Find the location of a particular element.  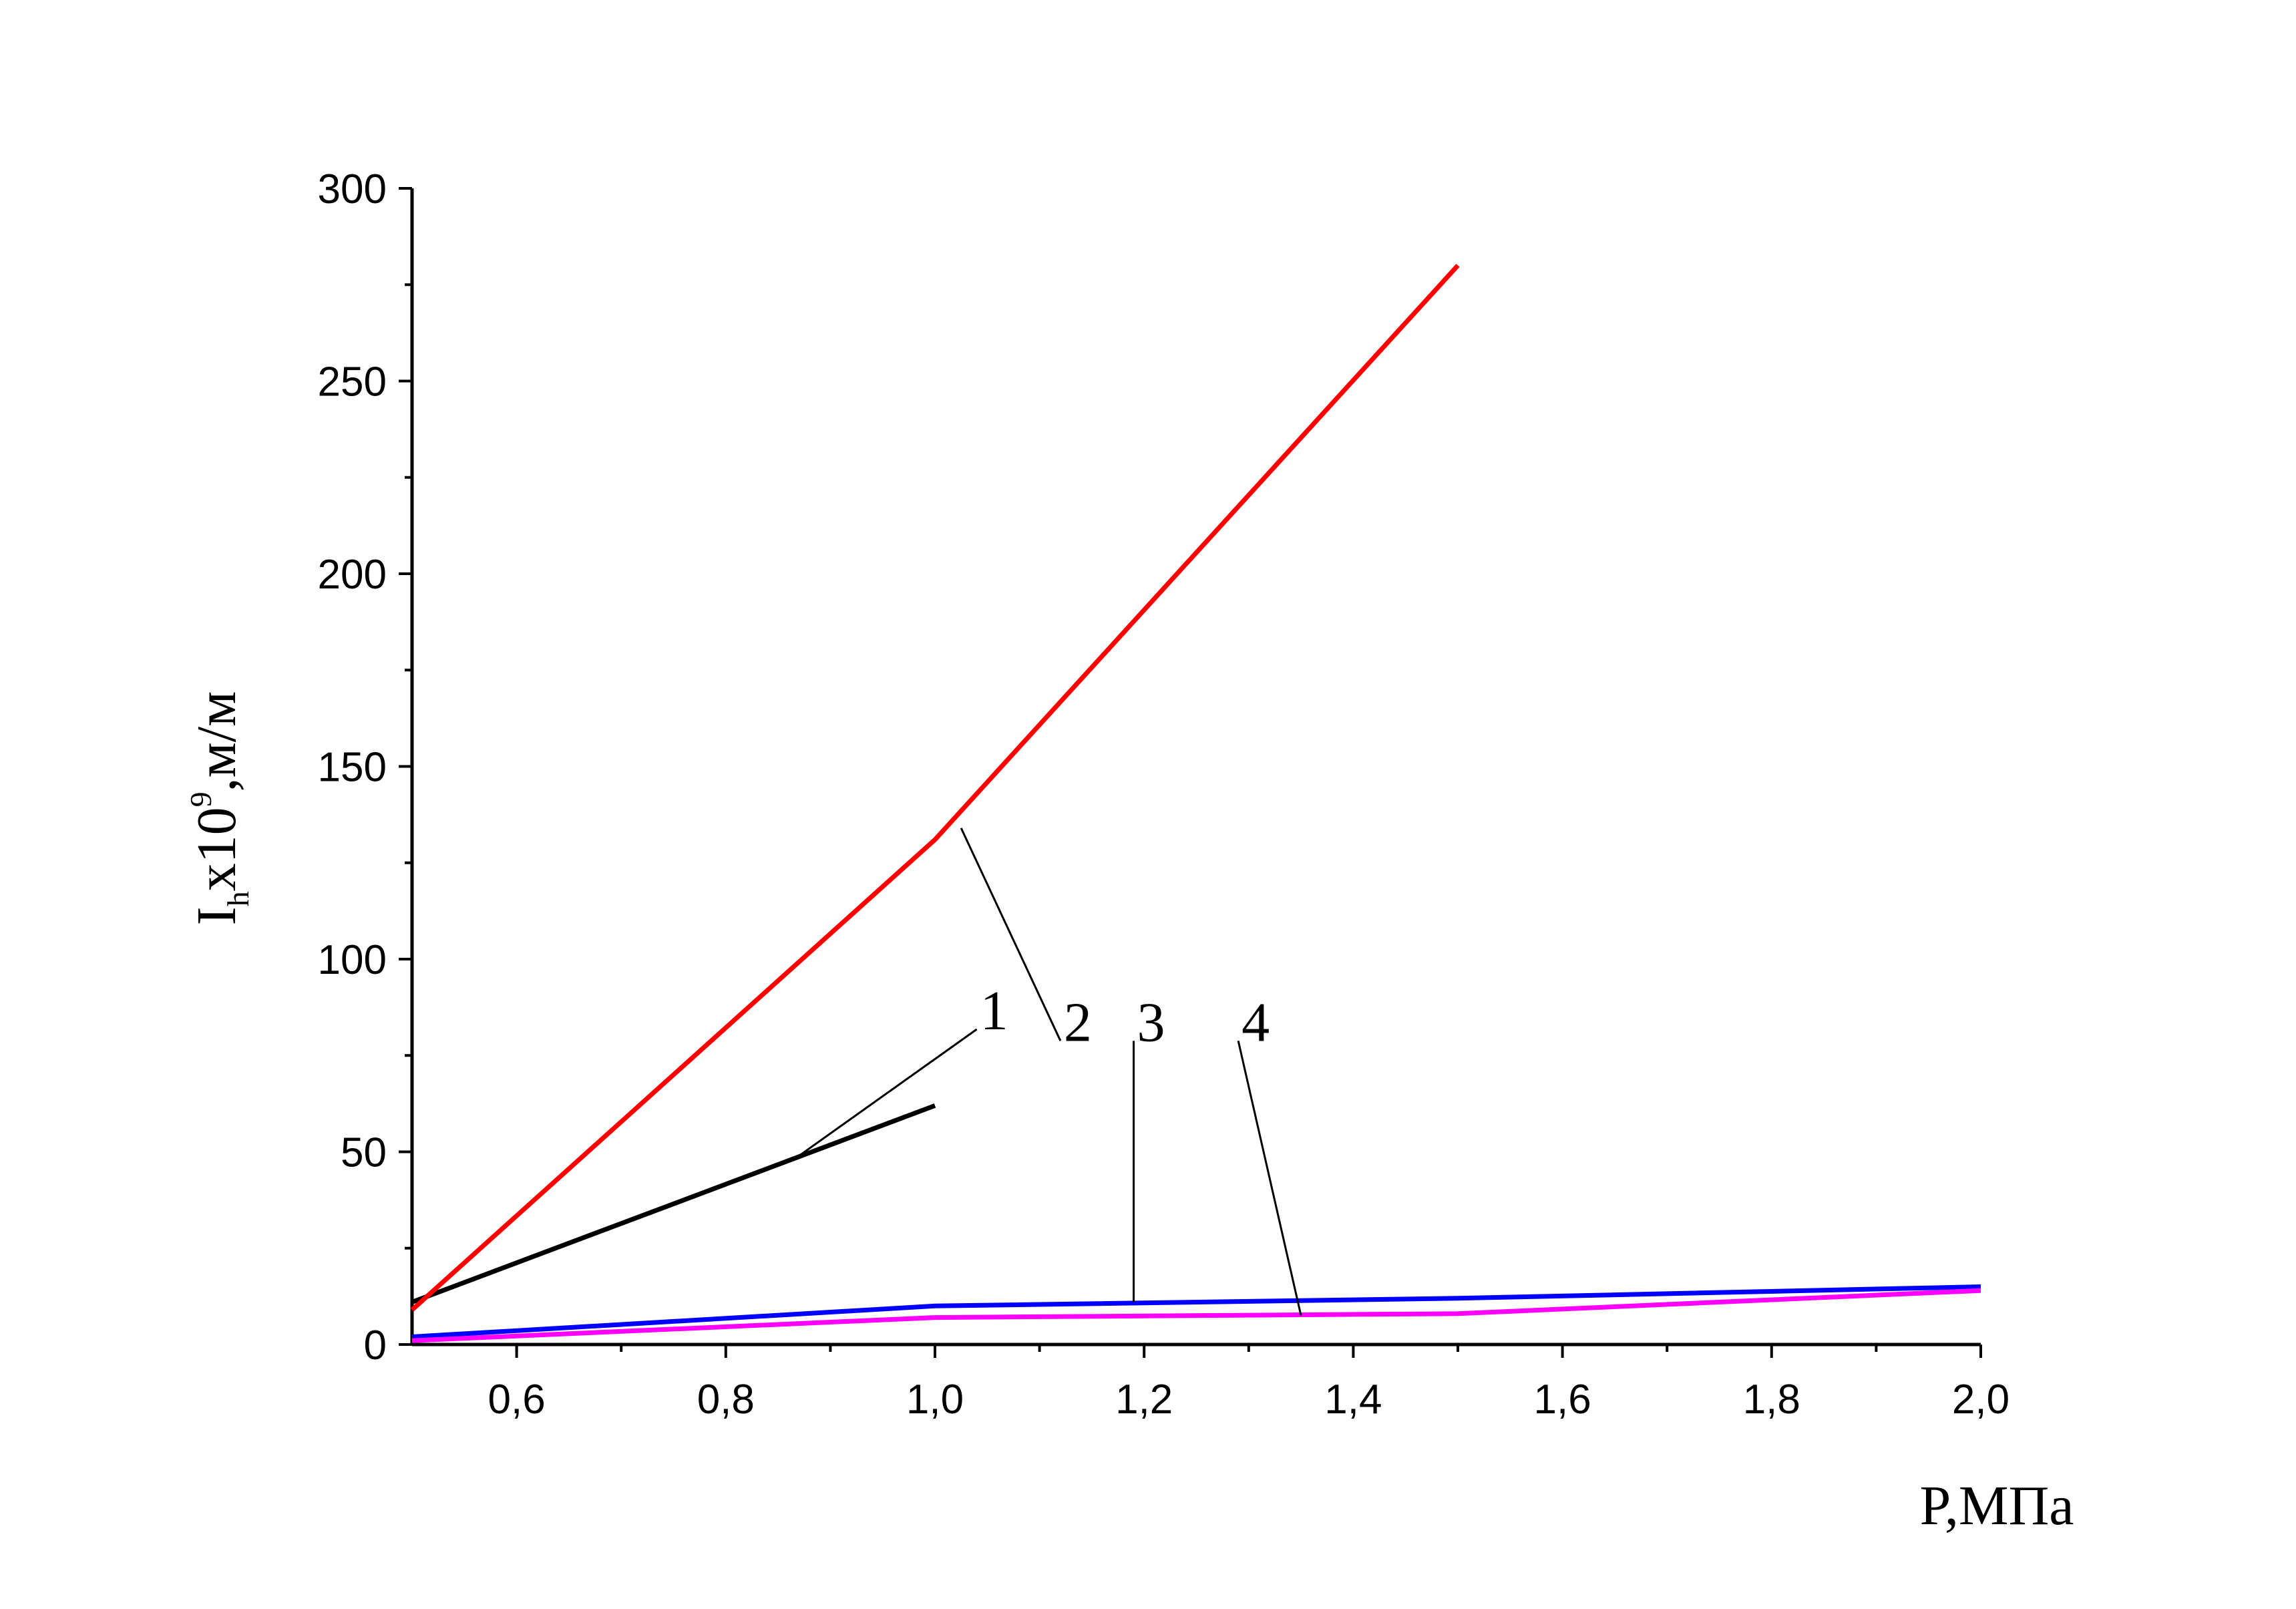

x-axis-title: P,МПа is located at coordinates (1996, 1506).